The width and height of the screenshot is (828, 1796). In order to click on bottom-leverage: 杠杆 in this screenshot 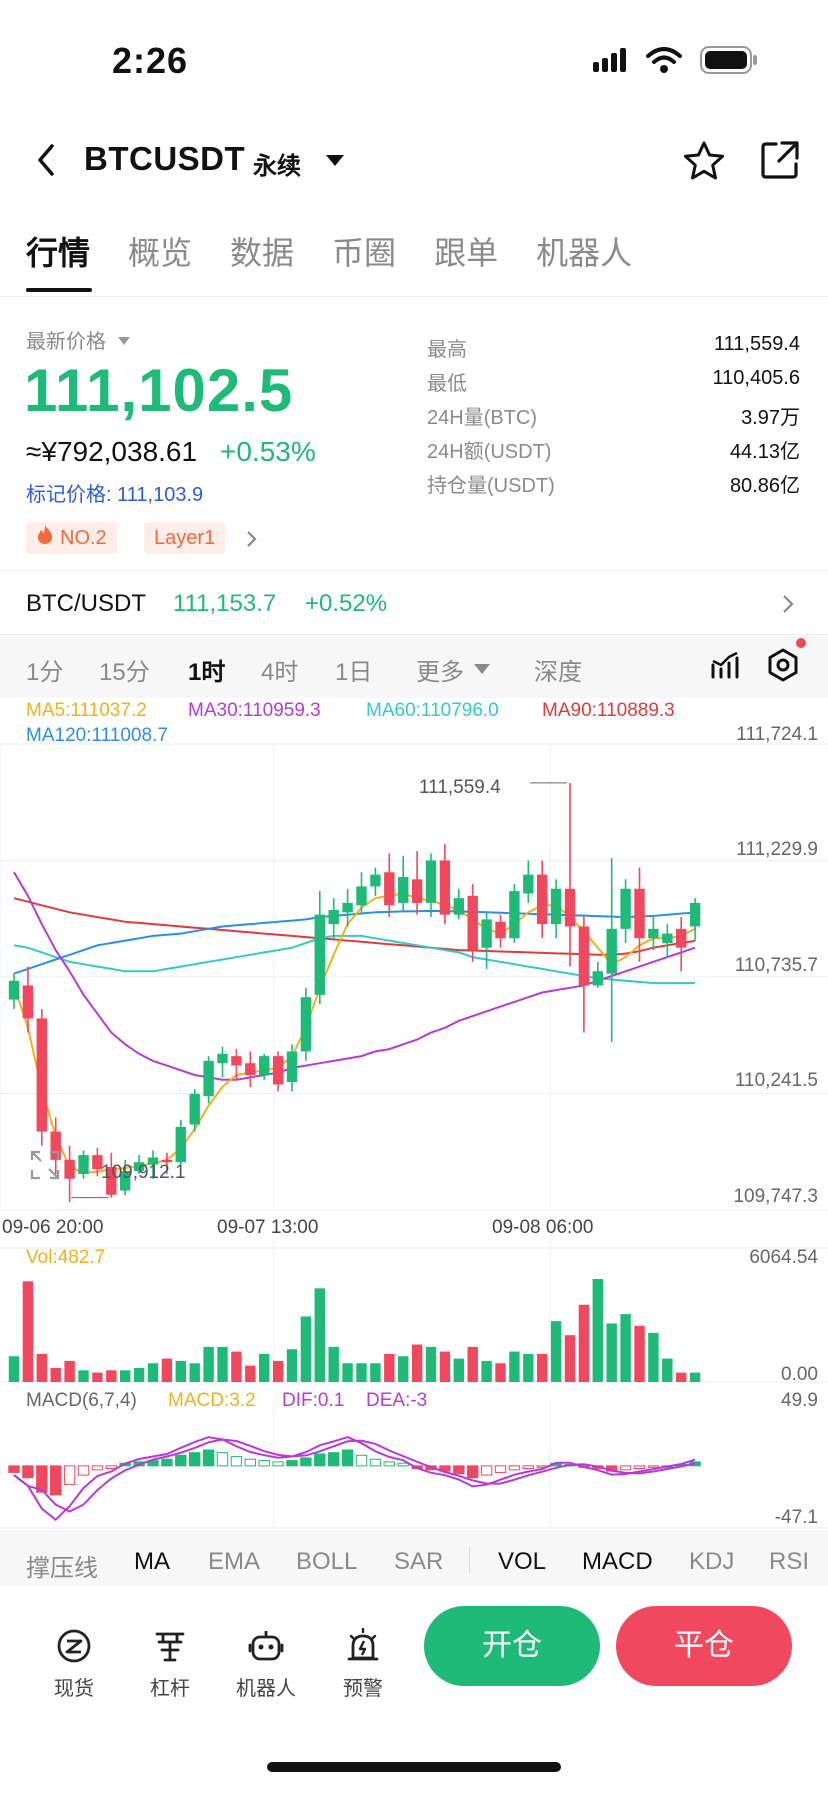, I will do `click(170, 1664)`.